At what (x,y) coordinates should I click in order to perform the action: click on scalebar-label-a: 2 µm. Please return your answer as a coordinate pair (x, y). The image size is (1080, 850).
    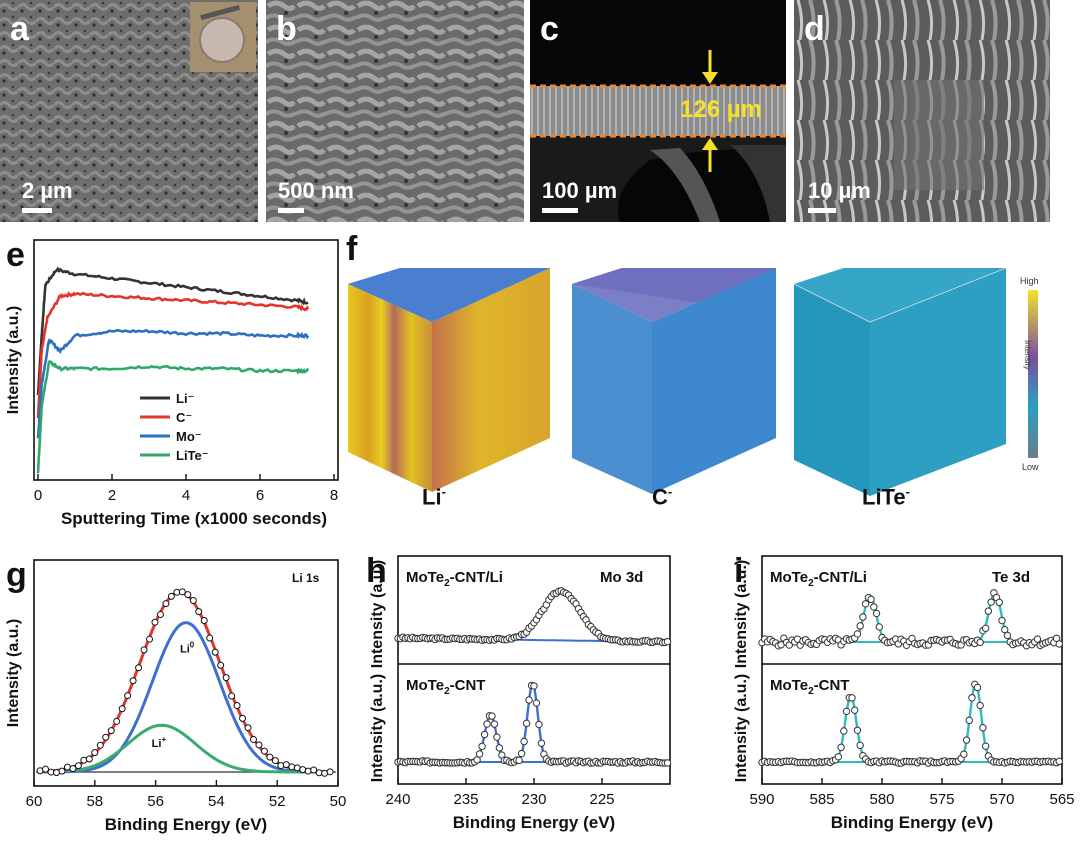
    Looking at the image, I should click on (47, 190).